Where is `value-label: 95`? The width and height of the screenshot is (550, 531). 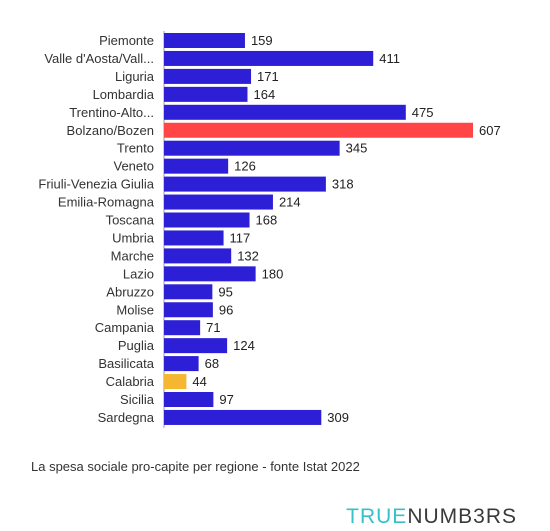 value-label: 95 is located at coordinates (225, 291).